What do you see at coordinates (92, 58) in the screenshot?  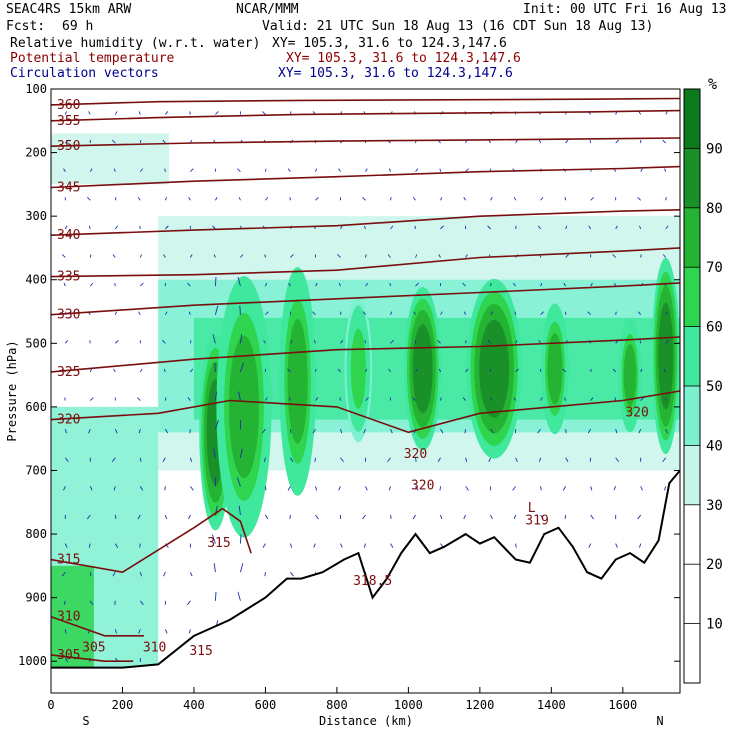 I see `field-theta-name: Potential temperature` at bounding box center [92, 58].